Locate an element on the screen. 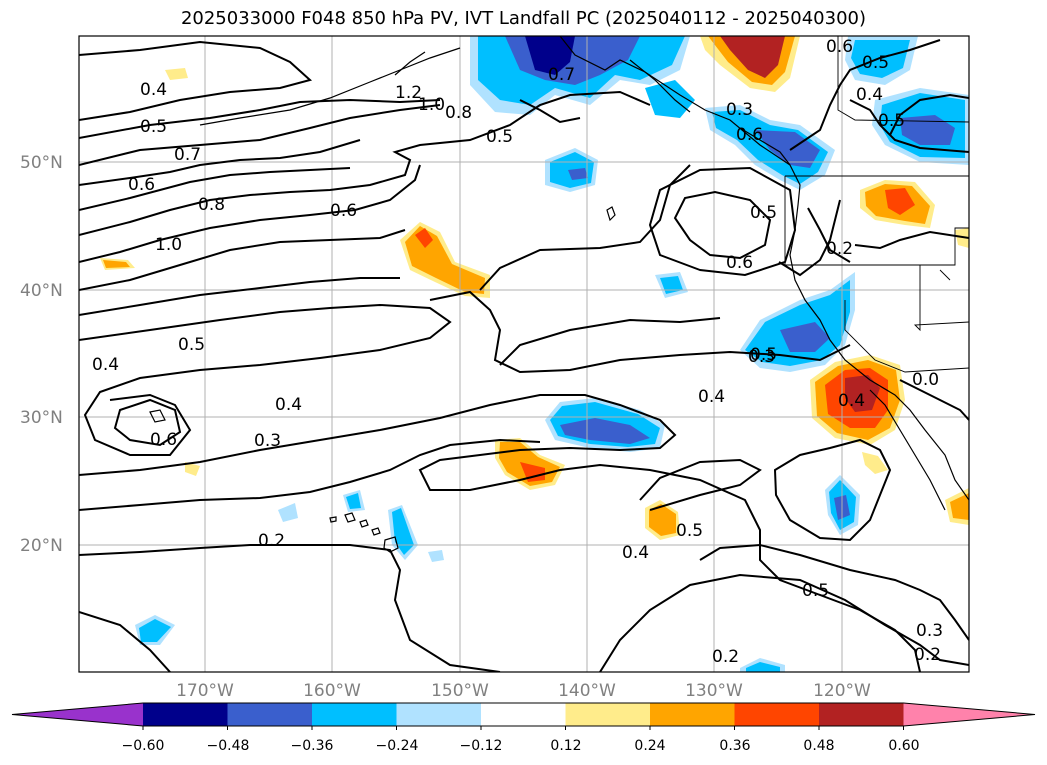  colorbar-tick-label: −0.24 is located at coordinates (397, 746).